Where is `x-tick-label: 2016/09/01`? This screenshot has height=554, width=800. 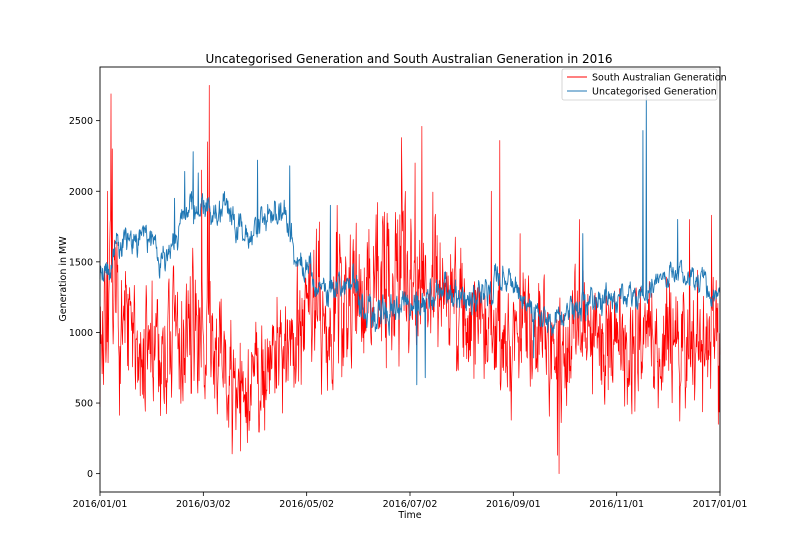
x-tick-label: 2016/09/01 is located at coordinates (513, 504).